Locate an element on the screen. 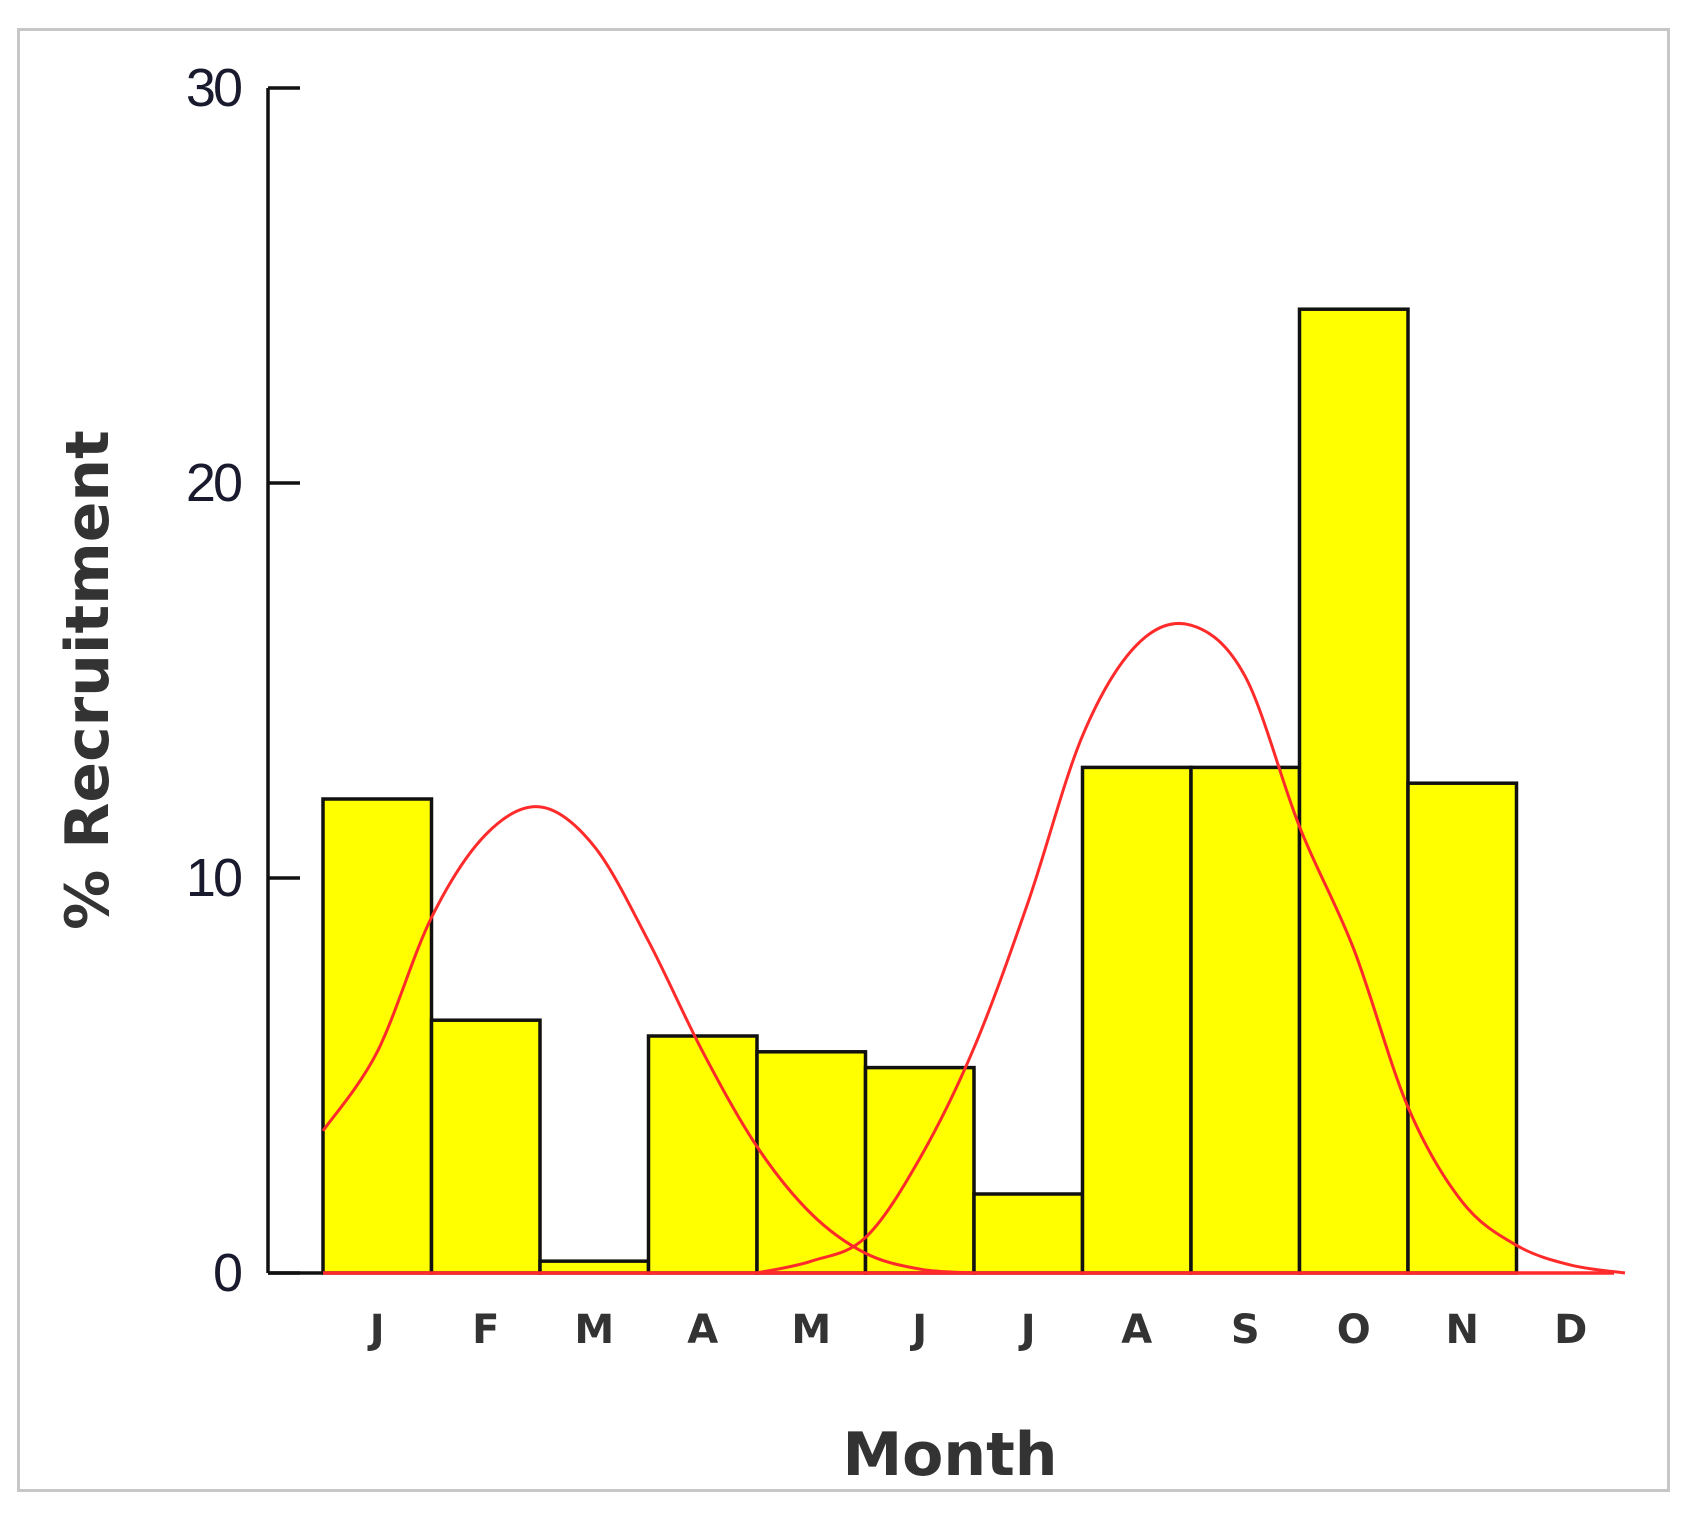  x-tick-label-10: O is located at coordinates (1354, 1330).